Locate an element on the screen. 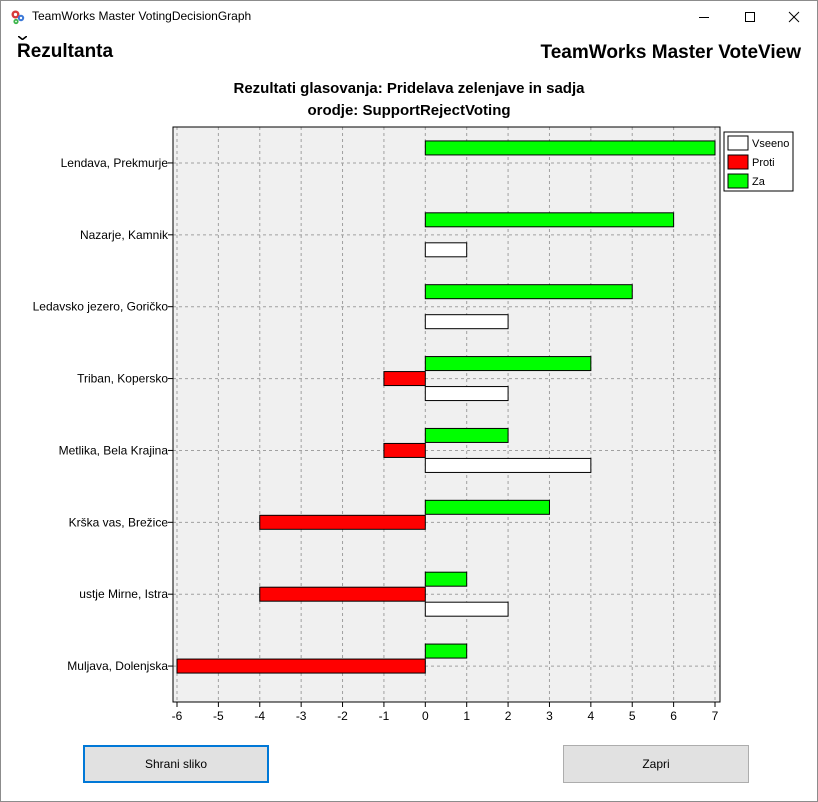 The height and width of the screenshot is (802, 818). x-tick-label: -5 is located at coordinates (218, 716).